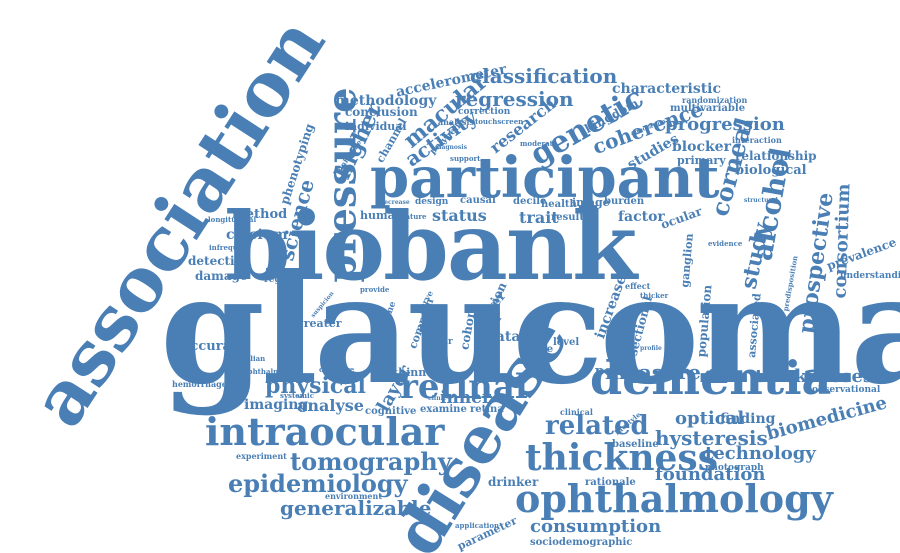 The image size is (900, 553). I want to click on word-data: data, so click(503, 337).